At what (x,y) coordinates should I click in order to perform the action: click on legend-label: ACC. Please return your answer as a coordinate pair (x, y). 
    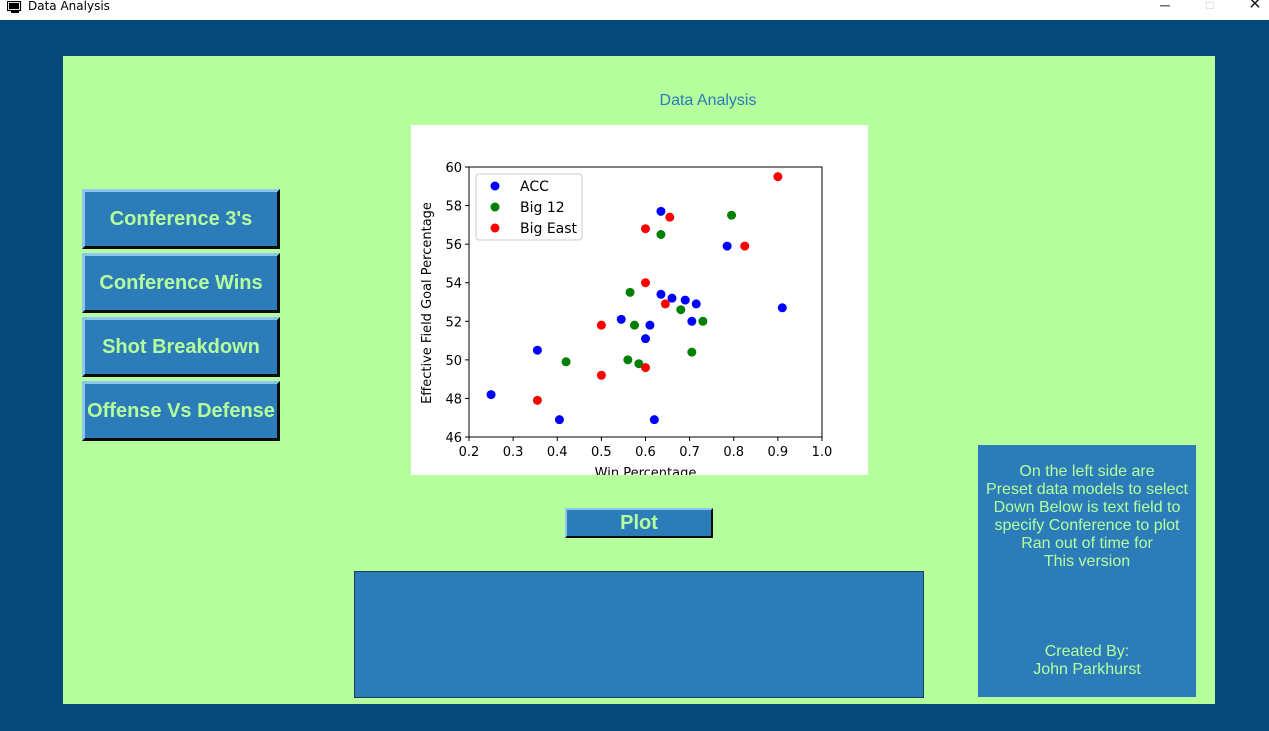
    Looking at the image, I should click on (534, 187).